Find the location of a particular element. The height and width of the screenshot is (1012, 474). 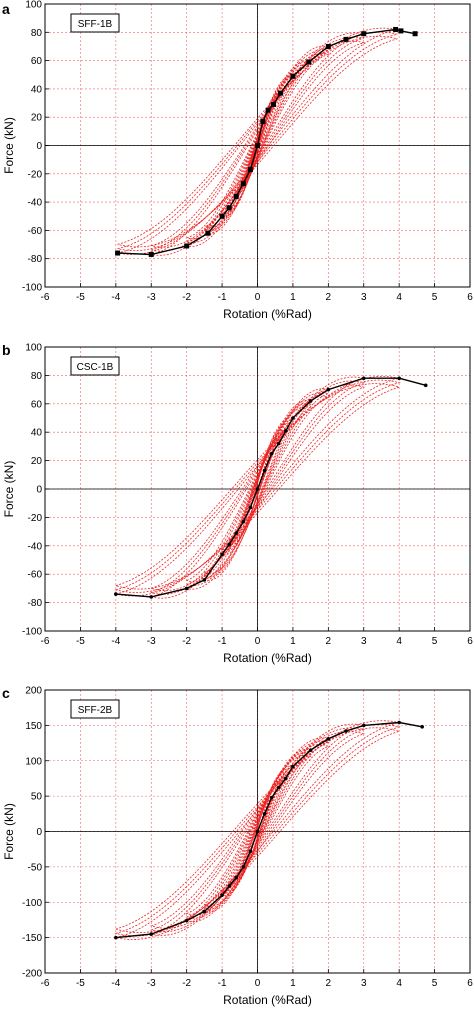

x-tick-label: 0 is located at coordinates (258, 641).